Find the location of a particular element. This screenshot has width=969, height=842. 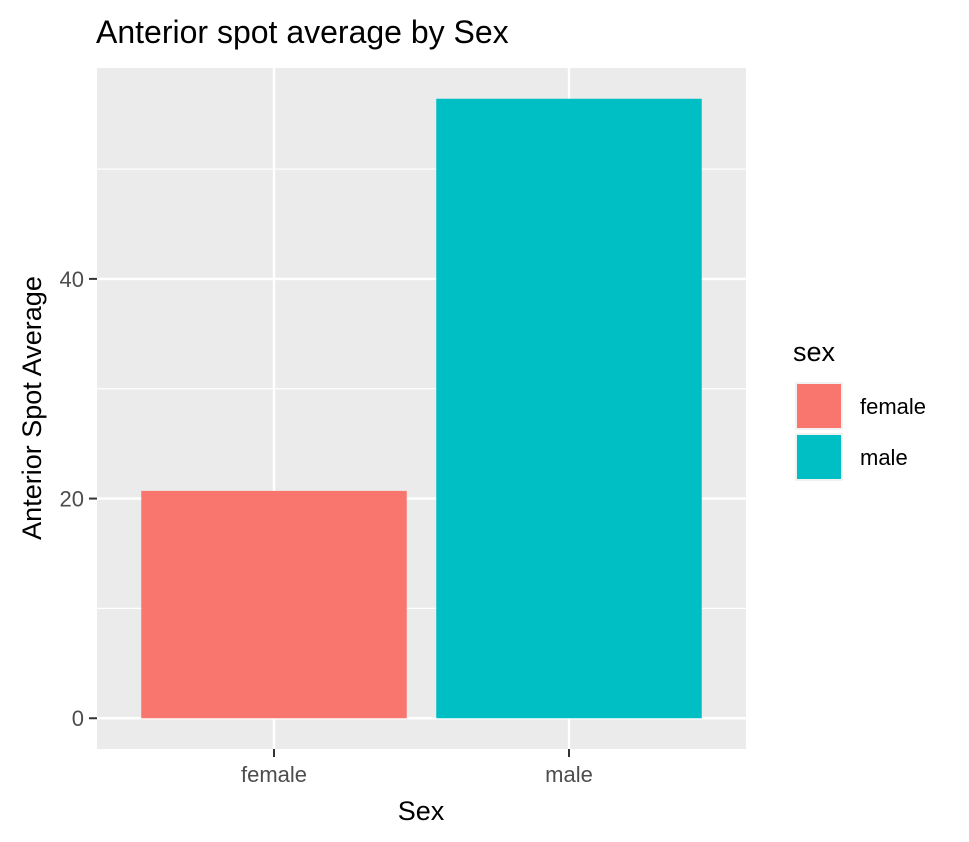

legend-title: sex is located at coordinates (814, 352).